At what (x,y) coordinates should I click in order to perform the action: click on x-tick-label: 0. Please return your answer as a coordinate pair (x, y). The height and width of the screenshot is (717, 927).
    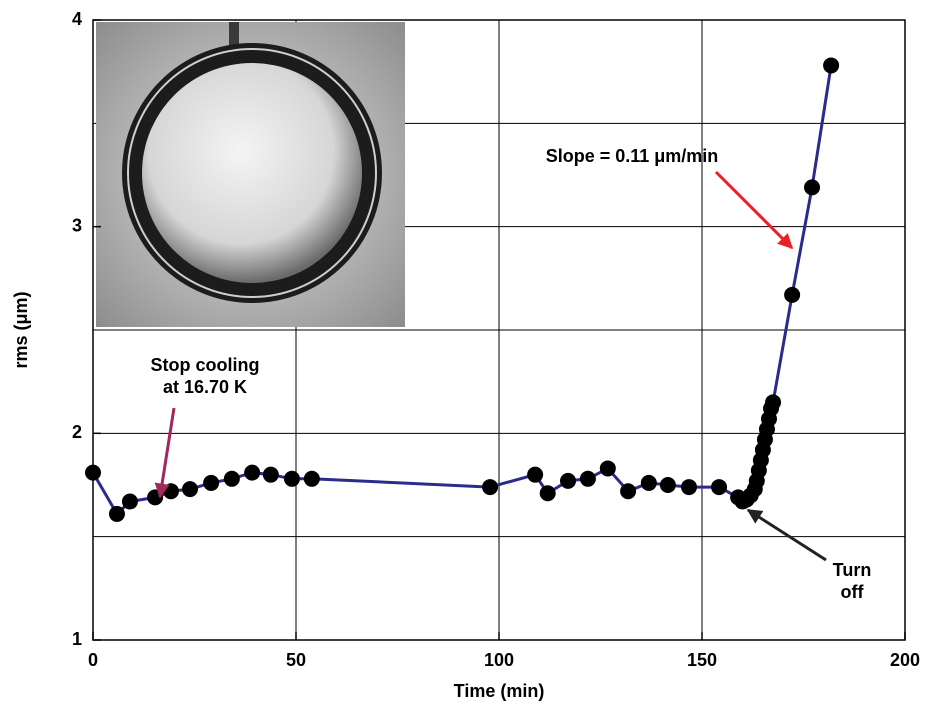
    Looking at the image, I should click on (93, 660).